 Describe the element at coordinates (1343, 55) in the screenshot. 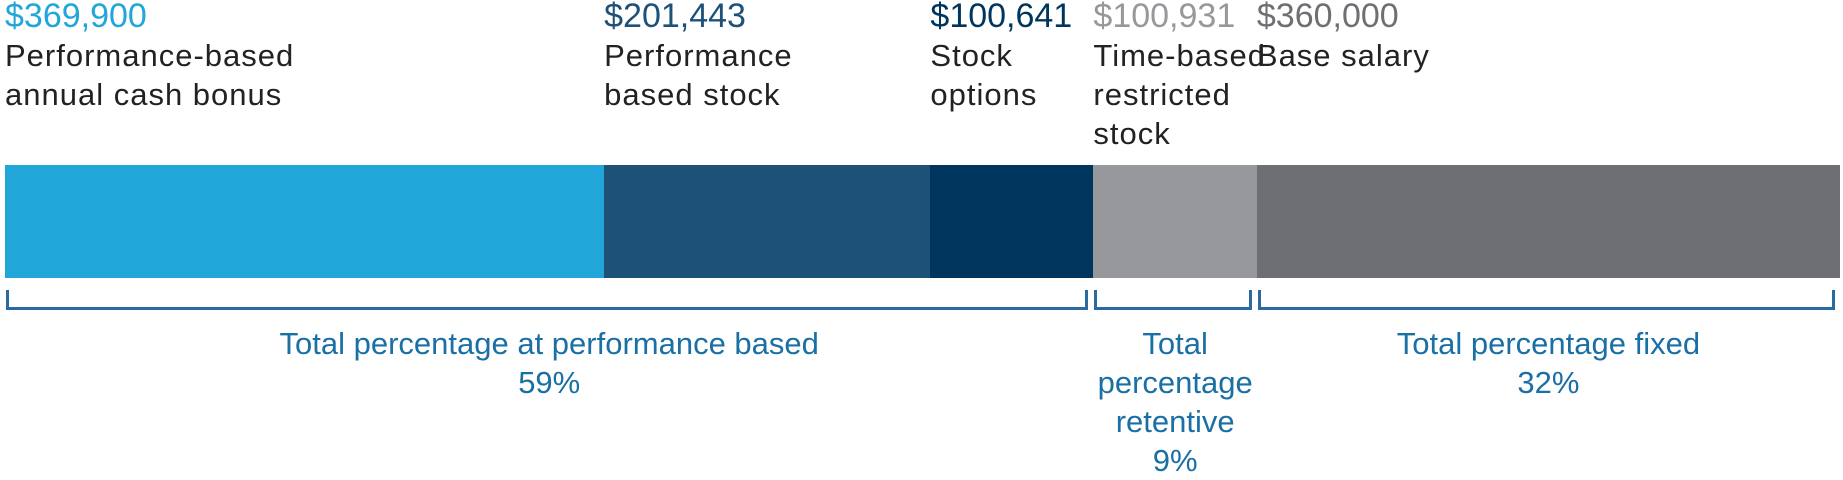

I see `segment-name: Base salary` at that location.